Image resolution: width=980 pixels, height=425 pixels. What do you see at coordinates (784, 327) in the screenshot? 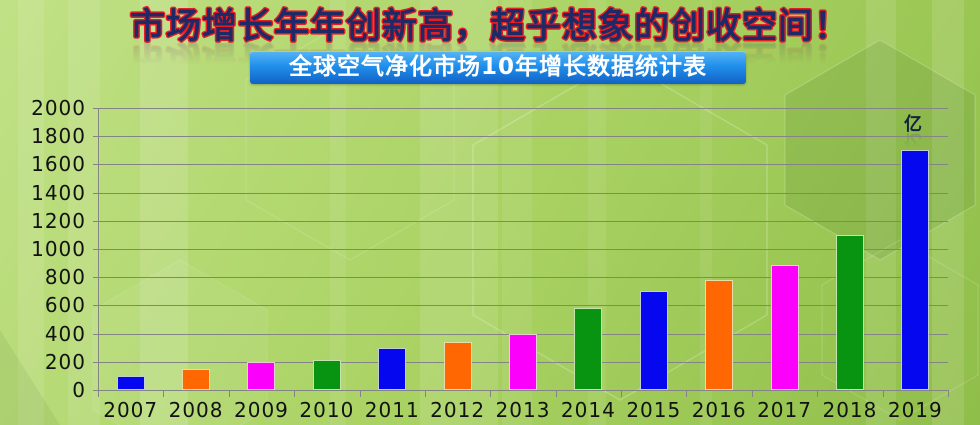
I see `bar-2017` at bounding box center [784, 327].